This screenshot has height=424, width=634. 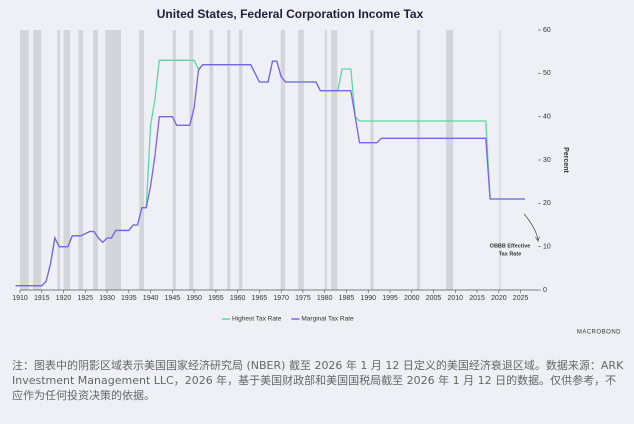 I want to click on x-tick-label: 1960, so click(x=238, y=298).